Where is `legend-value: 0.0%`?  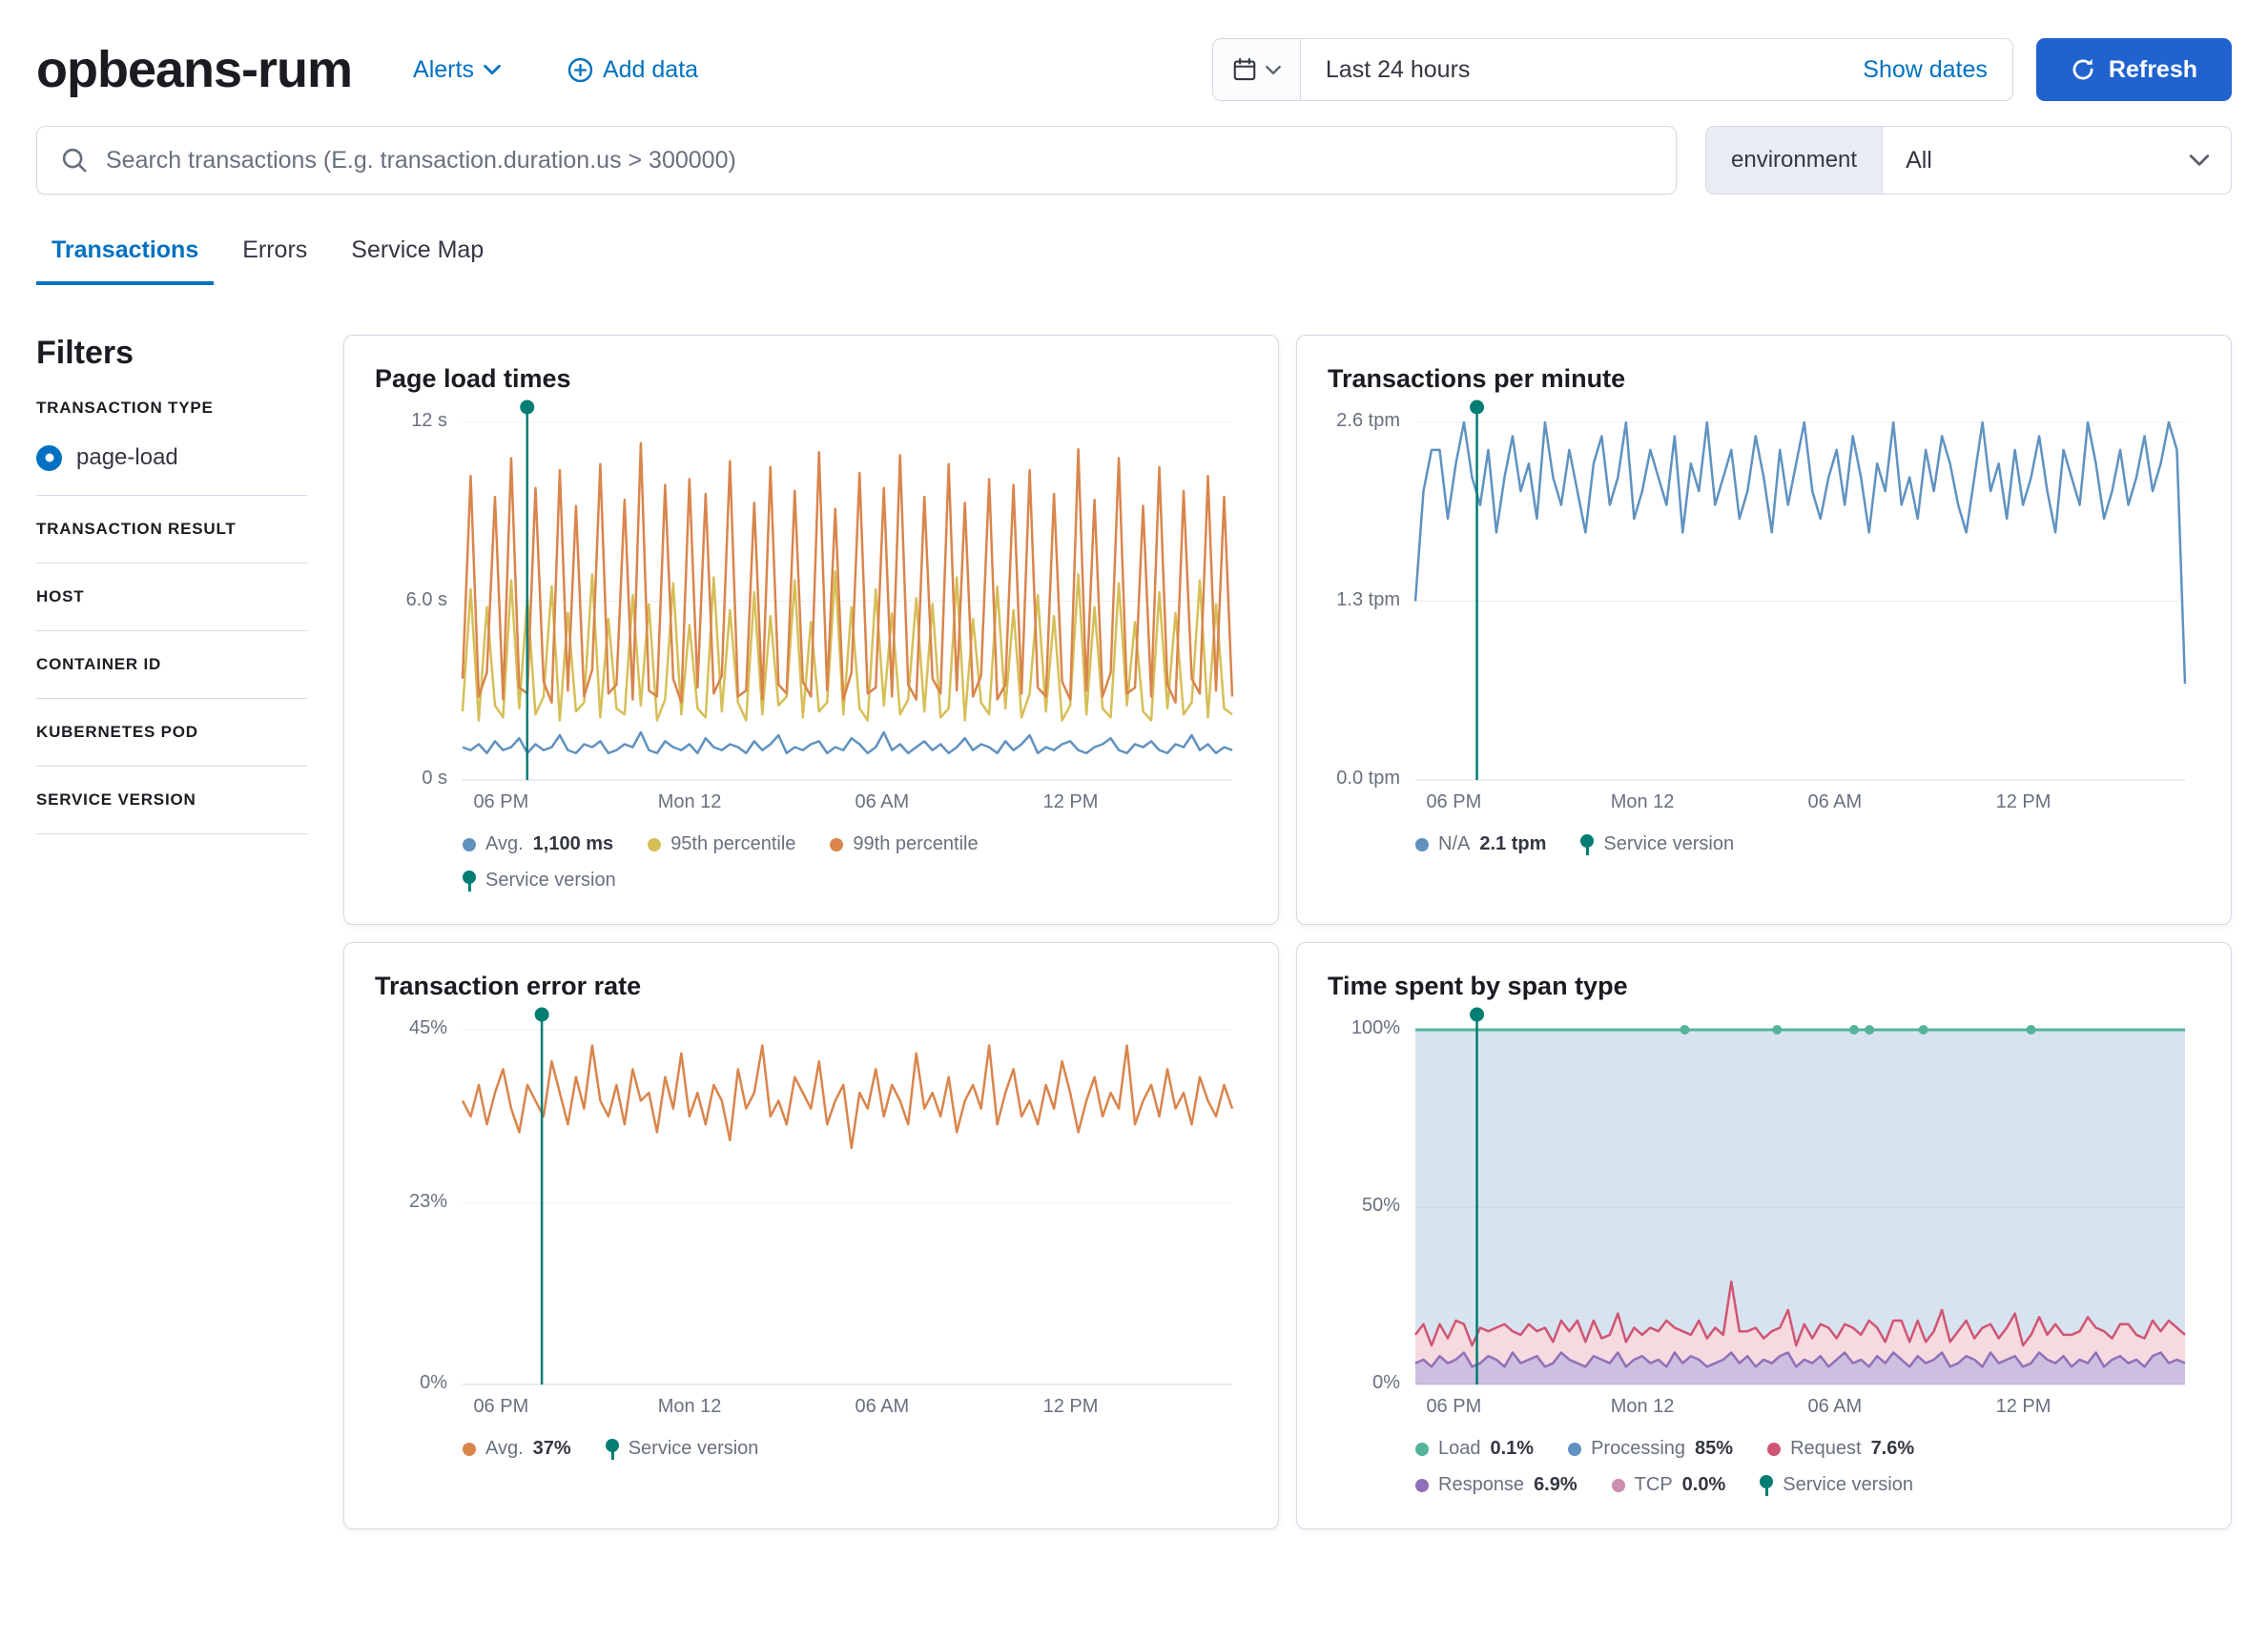 legend-value: 0.0% is located at coordinates (1703, 1485).